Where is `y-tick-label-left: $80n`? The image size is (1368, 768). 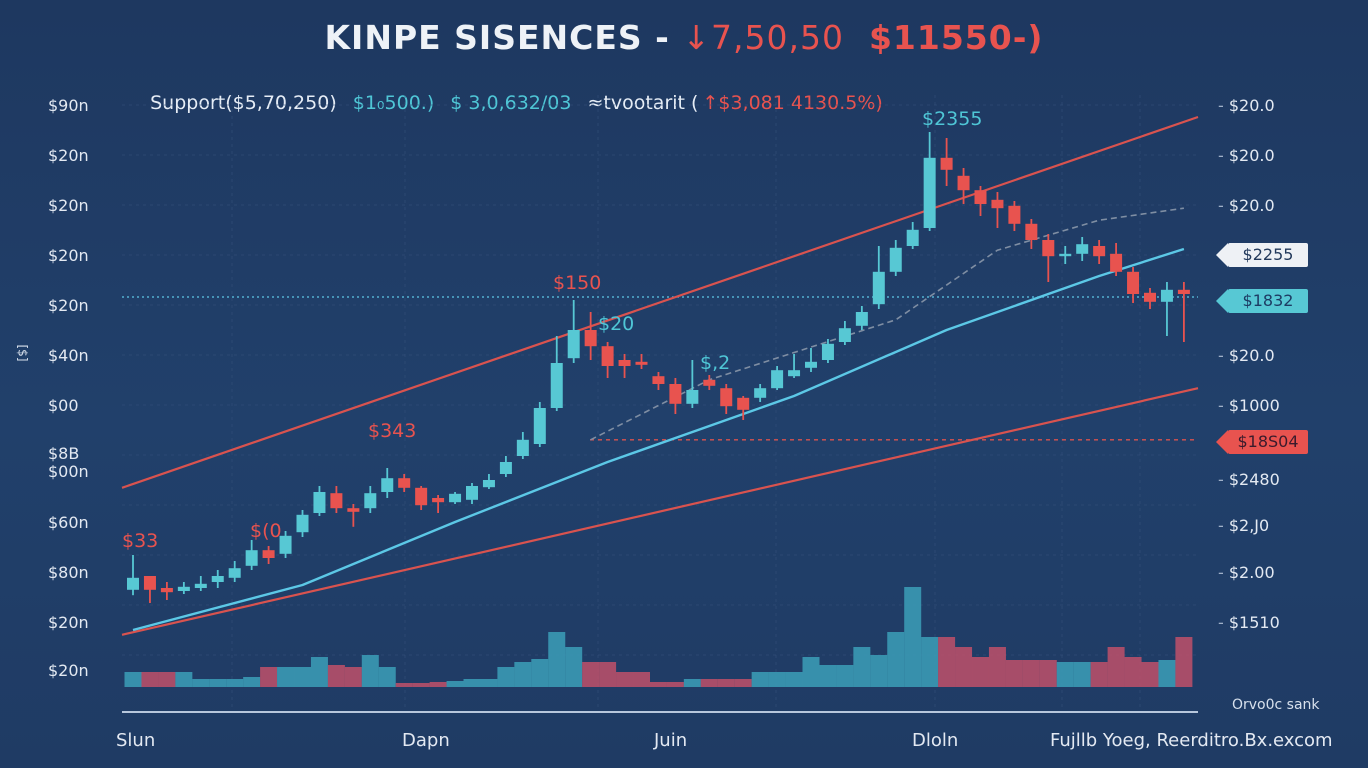 y-tick-label-left: $80n is located at coordinates (68, 572).